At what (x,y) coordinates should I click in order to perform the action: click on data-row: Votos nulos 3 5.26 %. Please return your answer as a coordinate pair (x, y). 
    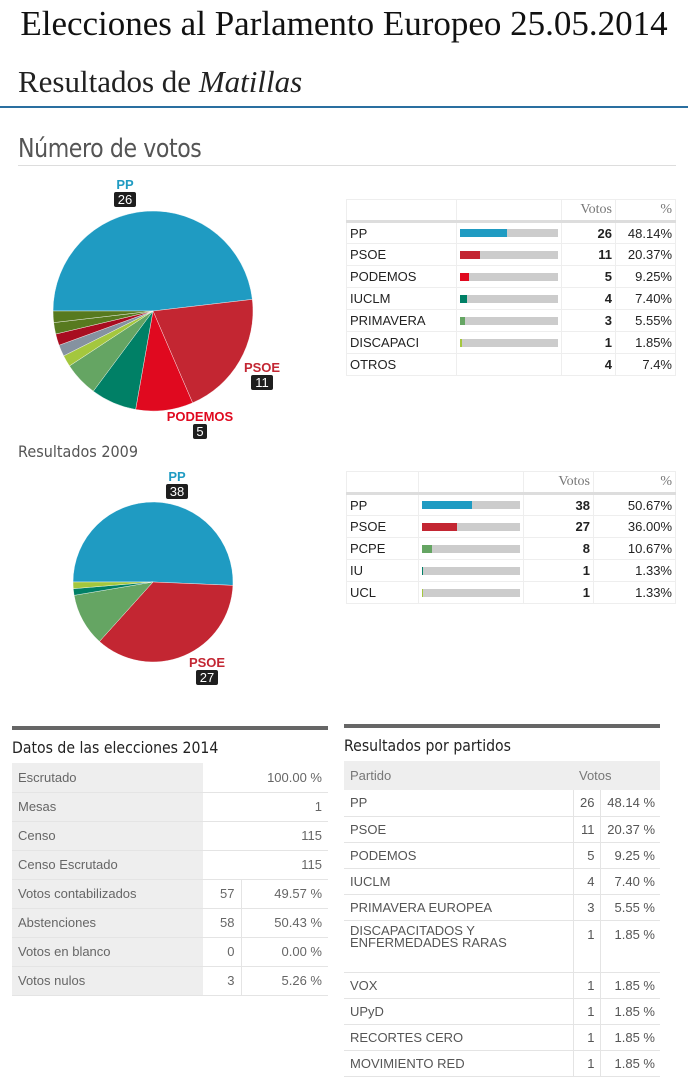
    Looking at the image, I should click on (170, 981).